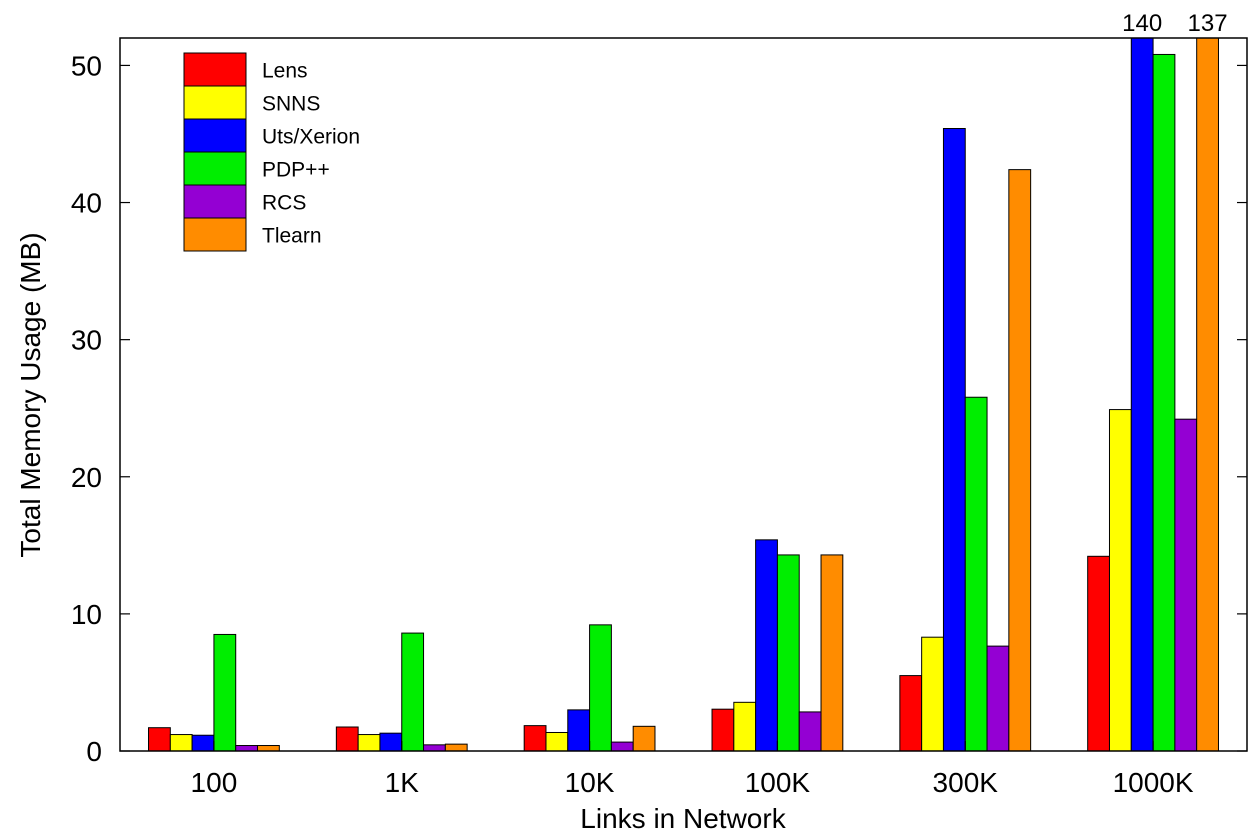  I want to click on y-tick-label: 20, so click(86, 477).